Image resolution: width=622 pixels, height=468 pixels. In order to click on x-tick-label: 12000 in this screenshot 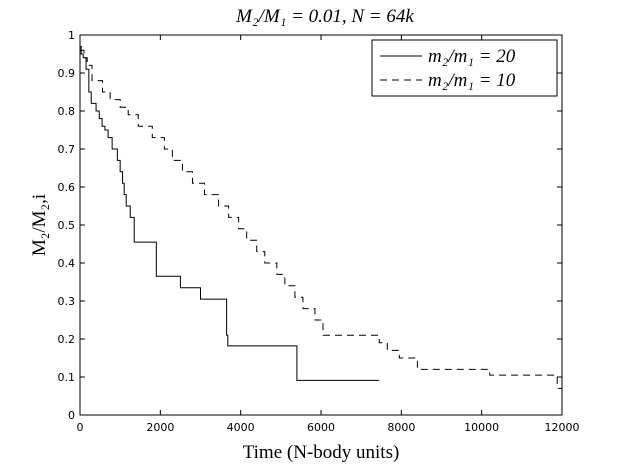, I will do `click(562, 427)`.